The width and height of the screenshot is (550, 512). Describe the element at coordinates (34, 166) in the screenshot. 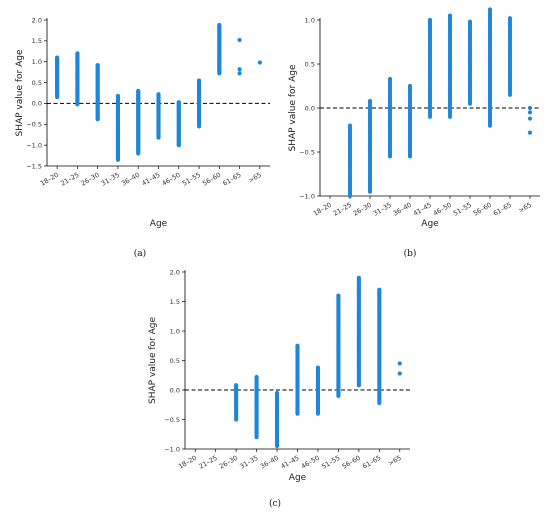

I see `y-tick-label: −1.5` at that location.